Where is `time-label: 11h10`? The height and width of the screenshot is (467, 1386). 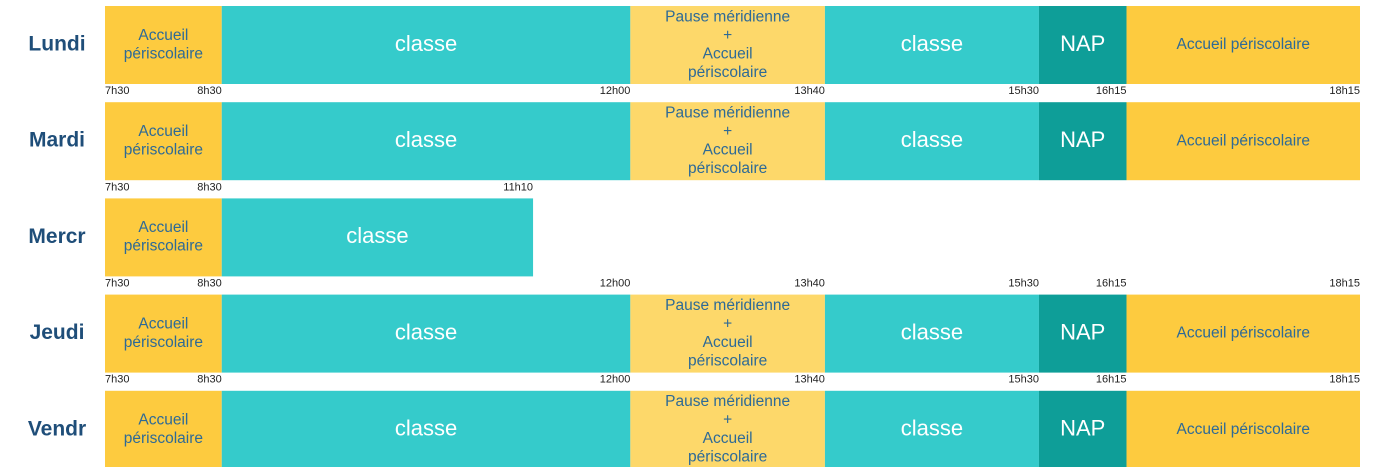 time-label: 11h10 is located at coordinates (518, 187).